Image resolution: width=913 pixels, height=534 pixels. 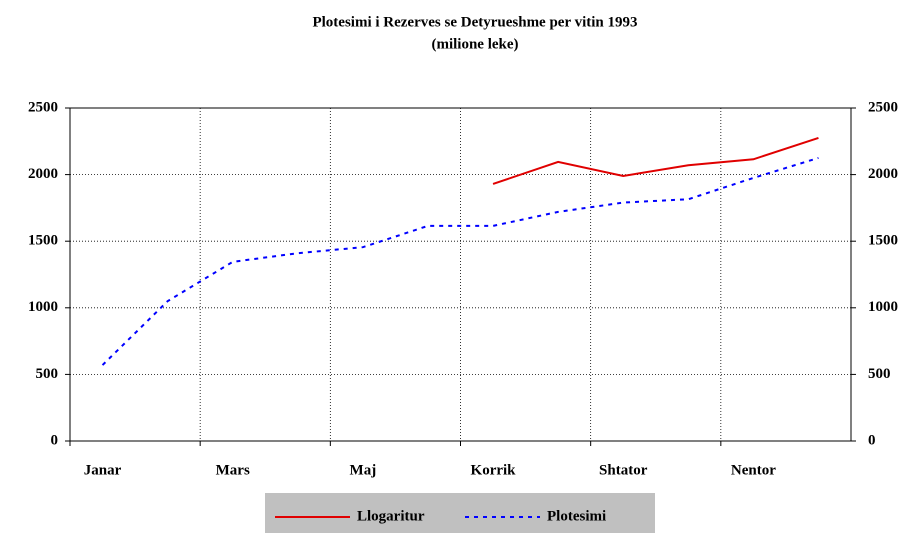 What do you see at coordinates (655, 161) in the screenshot?
I see `line-series` at bounding box center [655, 161].